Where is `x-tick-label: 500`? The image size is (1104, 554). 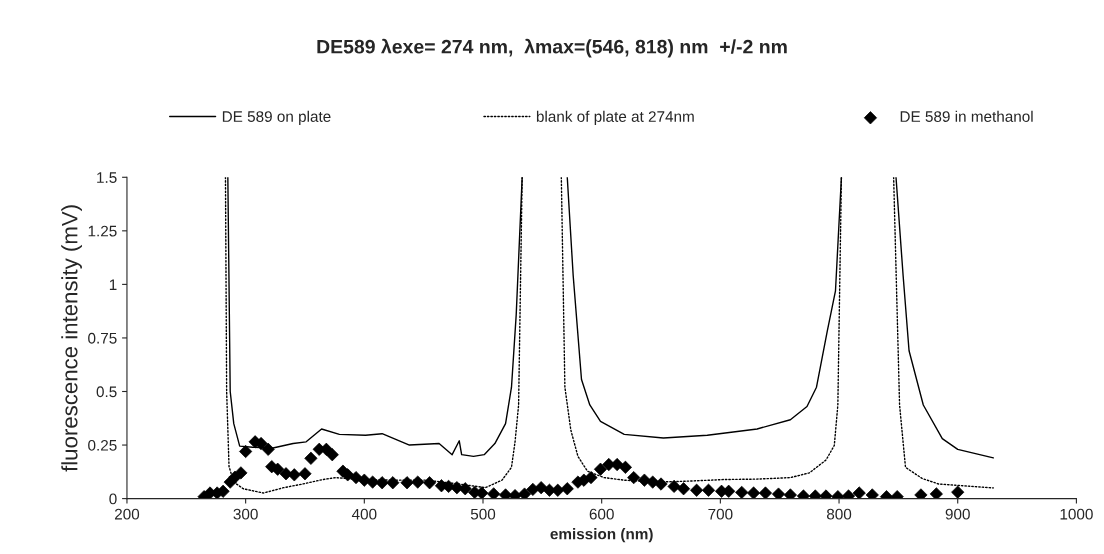 x-tick-label: 500 is located at coordinates (483, 514).